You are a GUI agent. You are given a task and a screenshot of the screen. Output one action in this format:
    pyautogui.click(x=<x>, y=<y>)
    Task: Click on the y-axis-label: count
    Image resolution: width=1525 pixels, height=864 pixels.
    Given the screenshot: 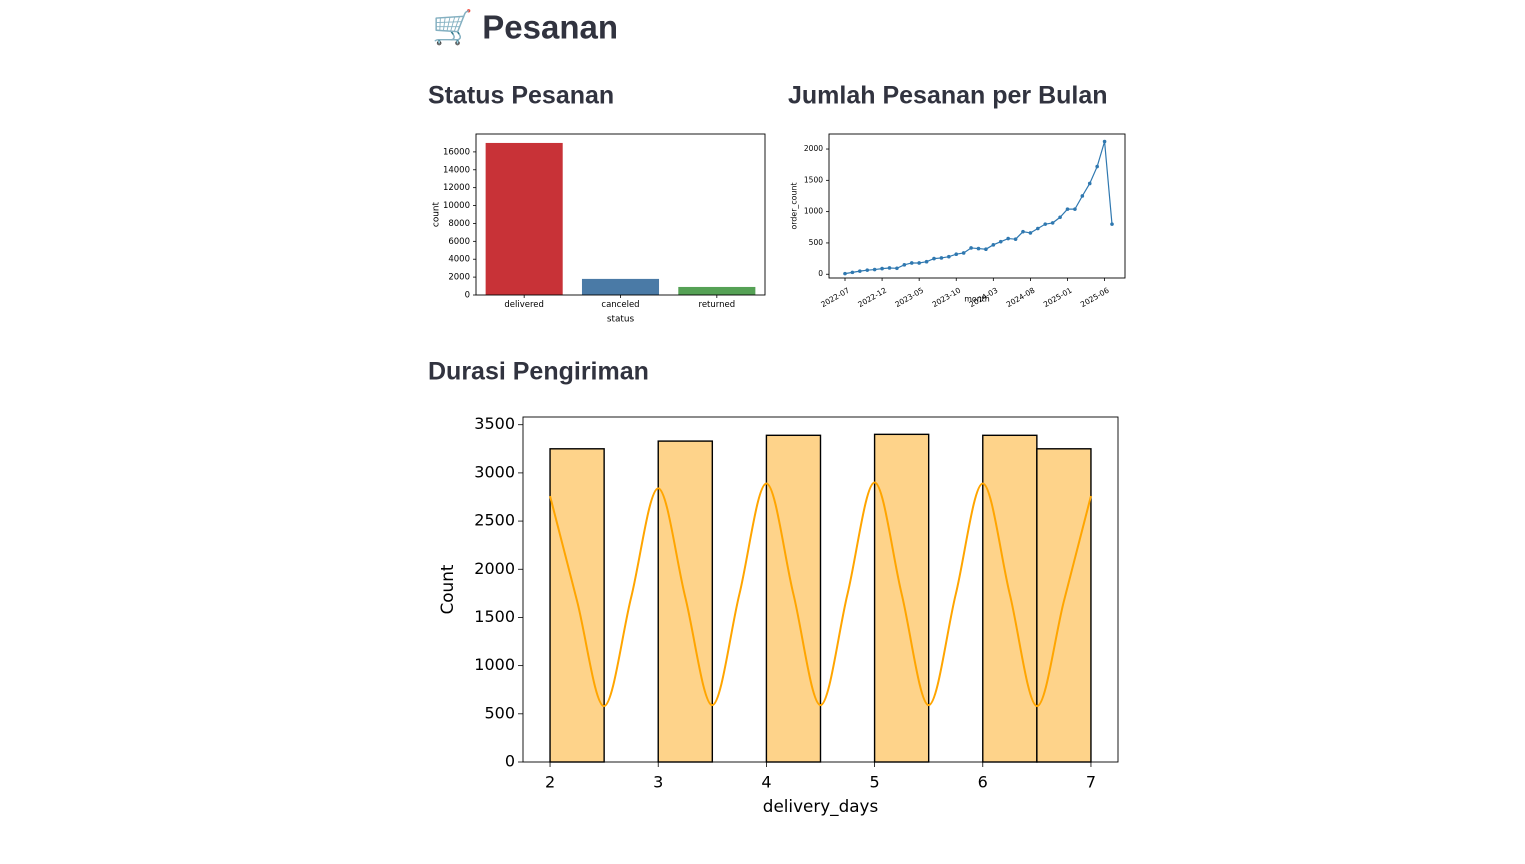 What is the action you would take?
    pyautogui.click(x=437, y=214)
    